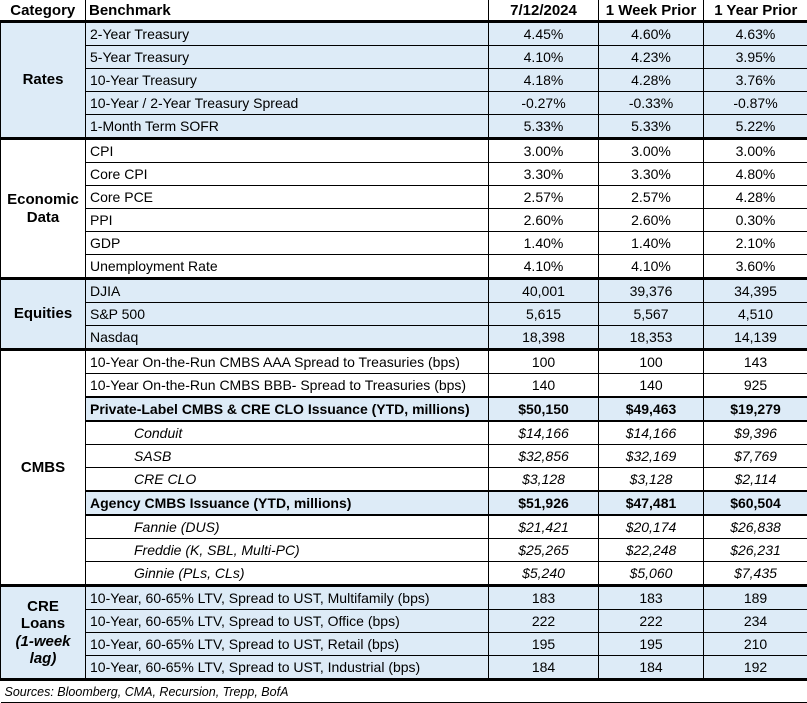 The width and height of the screenshot is (807, 703). Describe the element at coordinates (404, 574) in the screenshot. I see `table-row: Ginnie (PLs, CLs)$5,240$5,060$7,435` at that location.